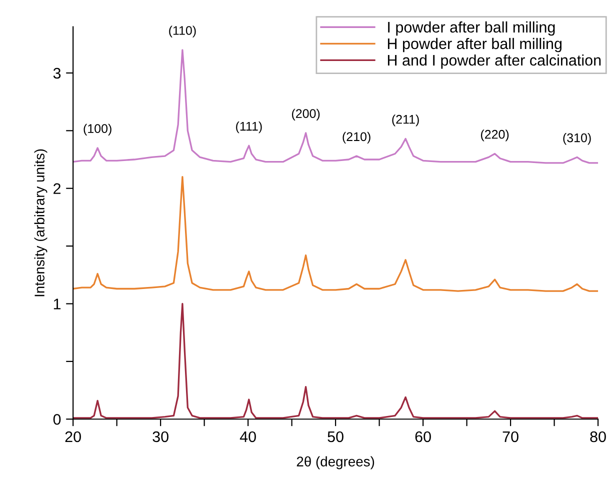  Describe the element at coordinates (57, 419) in the screenshot. I see `y-tick-label: 0` at that location.